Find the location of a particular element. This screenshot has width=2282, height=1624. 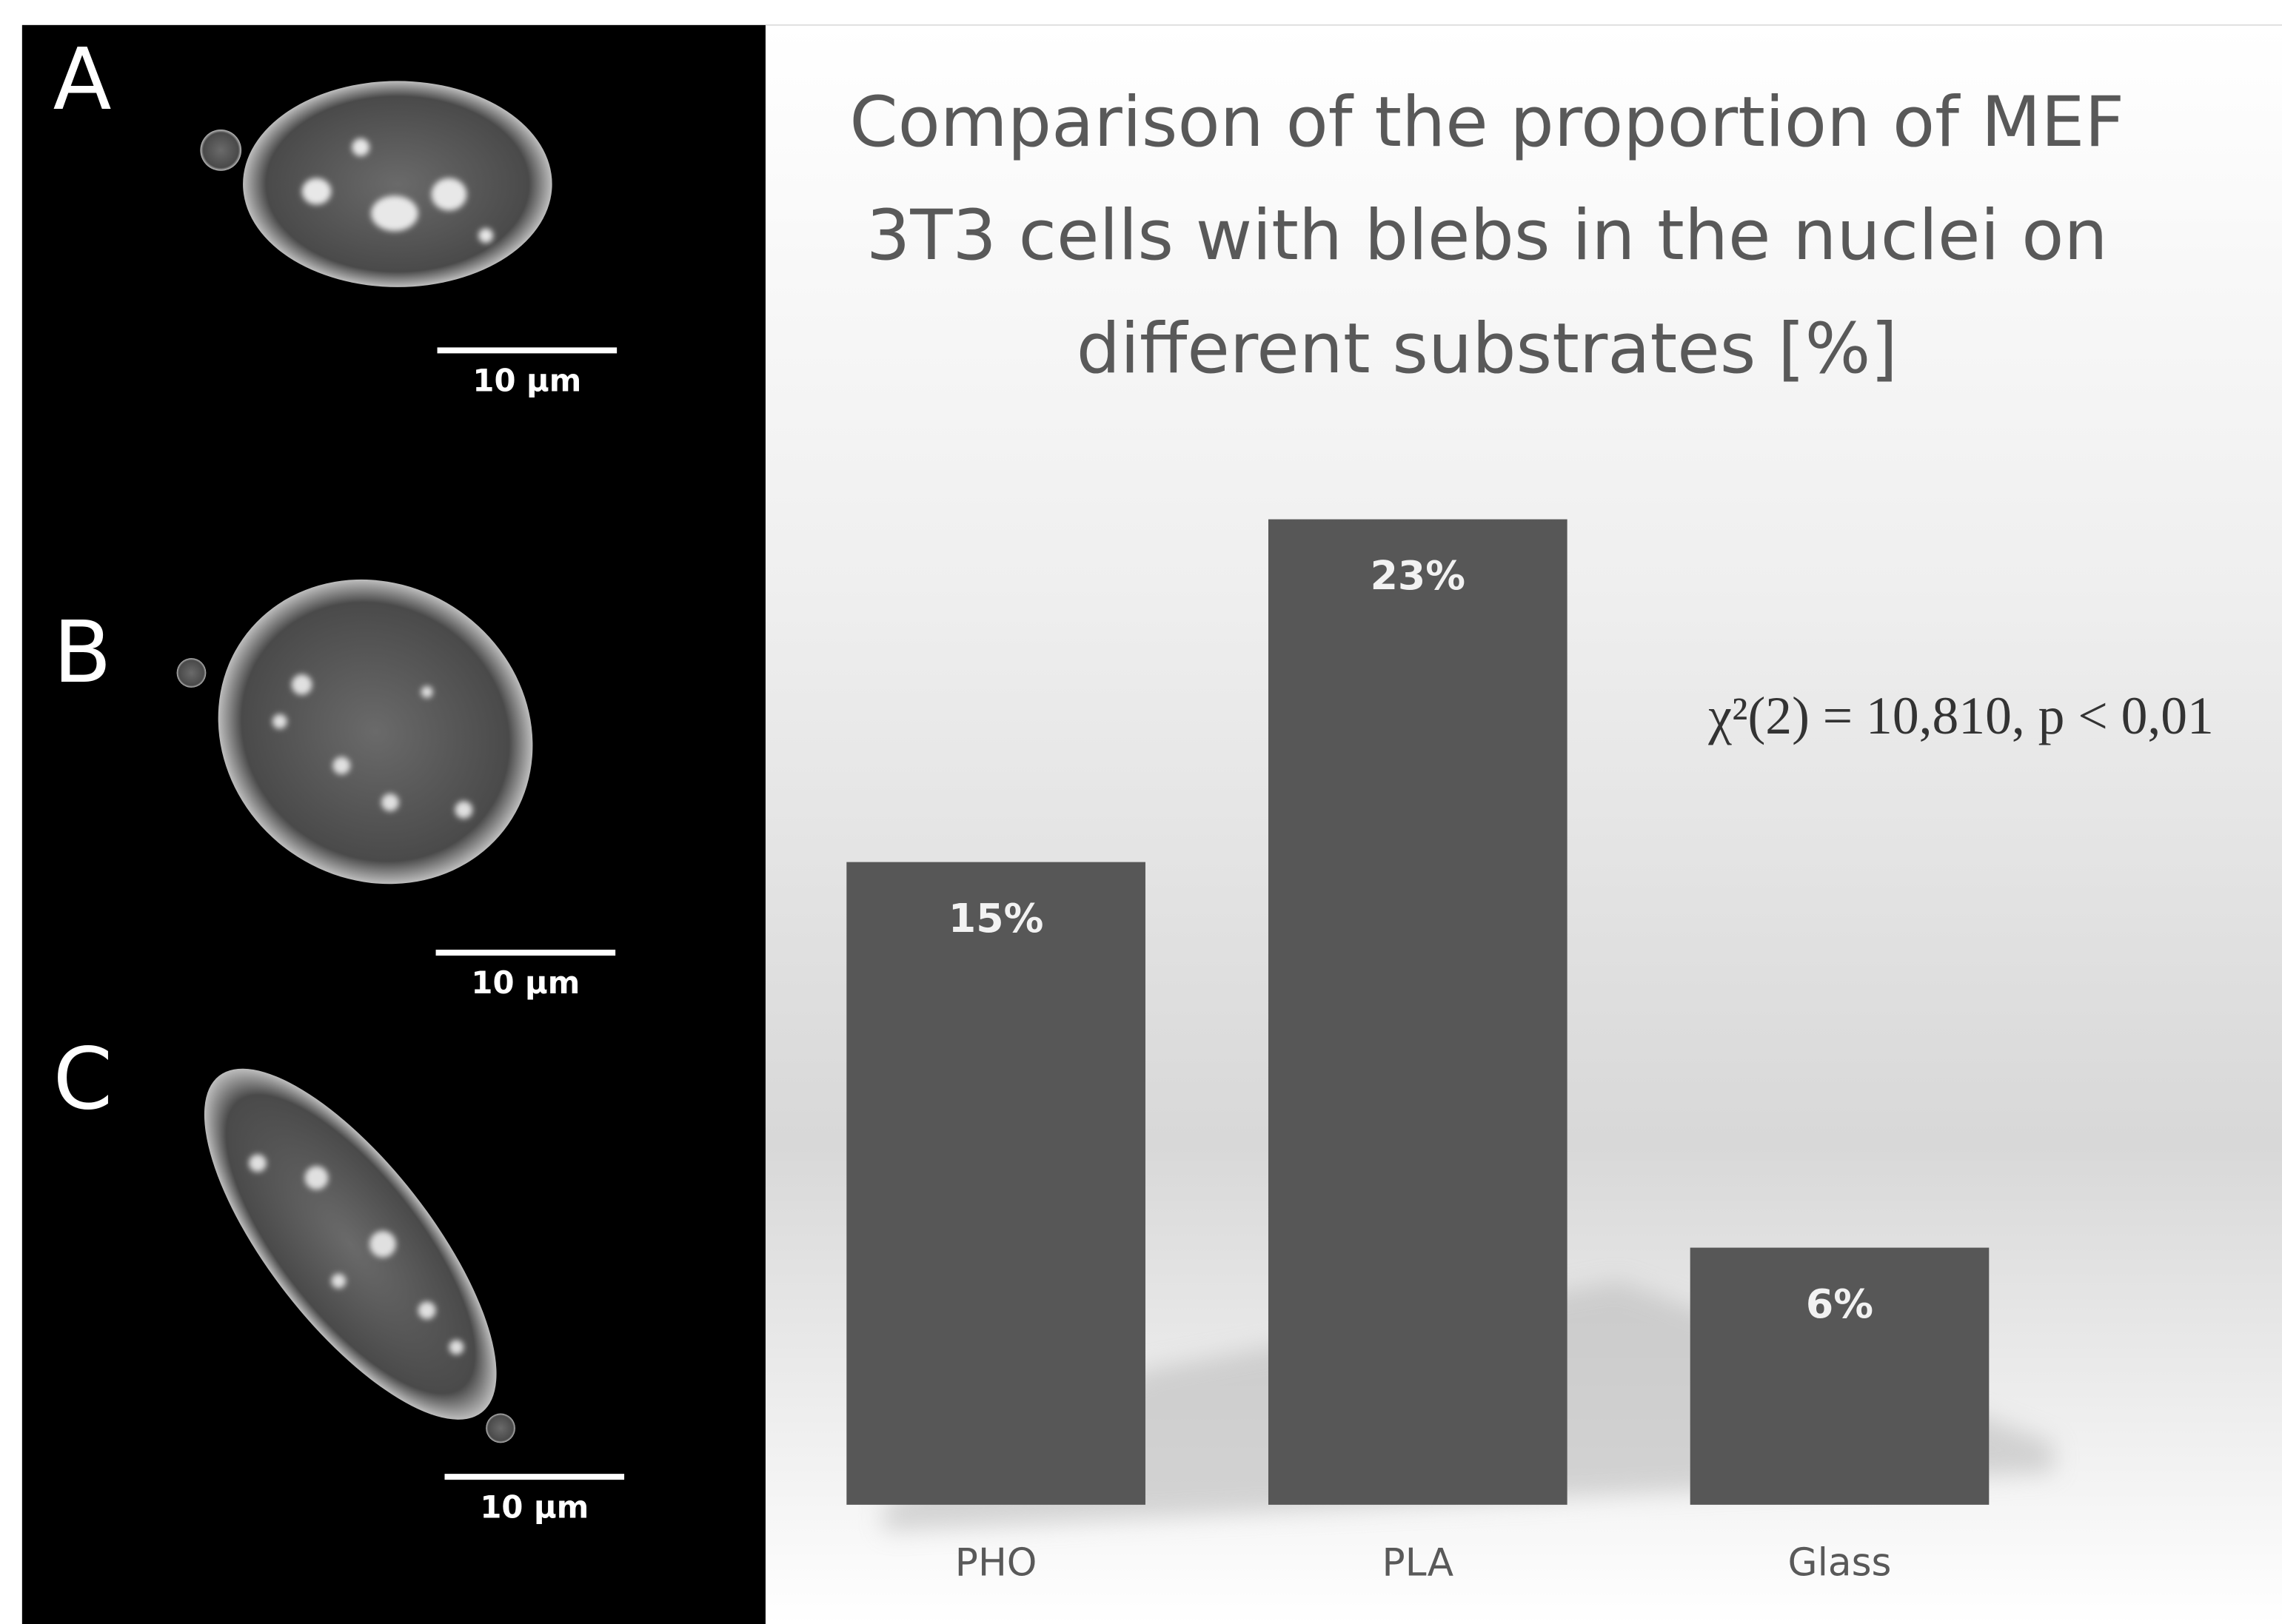

panel-label: A is located at coordinates (82, 80).